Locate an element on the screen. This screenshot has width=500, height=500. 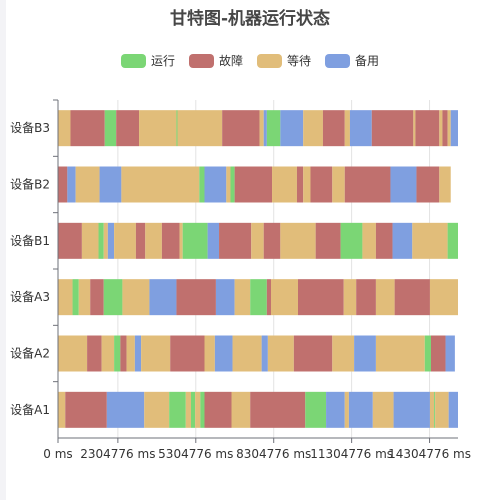
legend-item: 运行 is located at coordinates (147, 60).